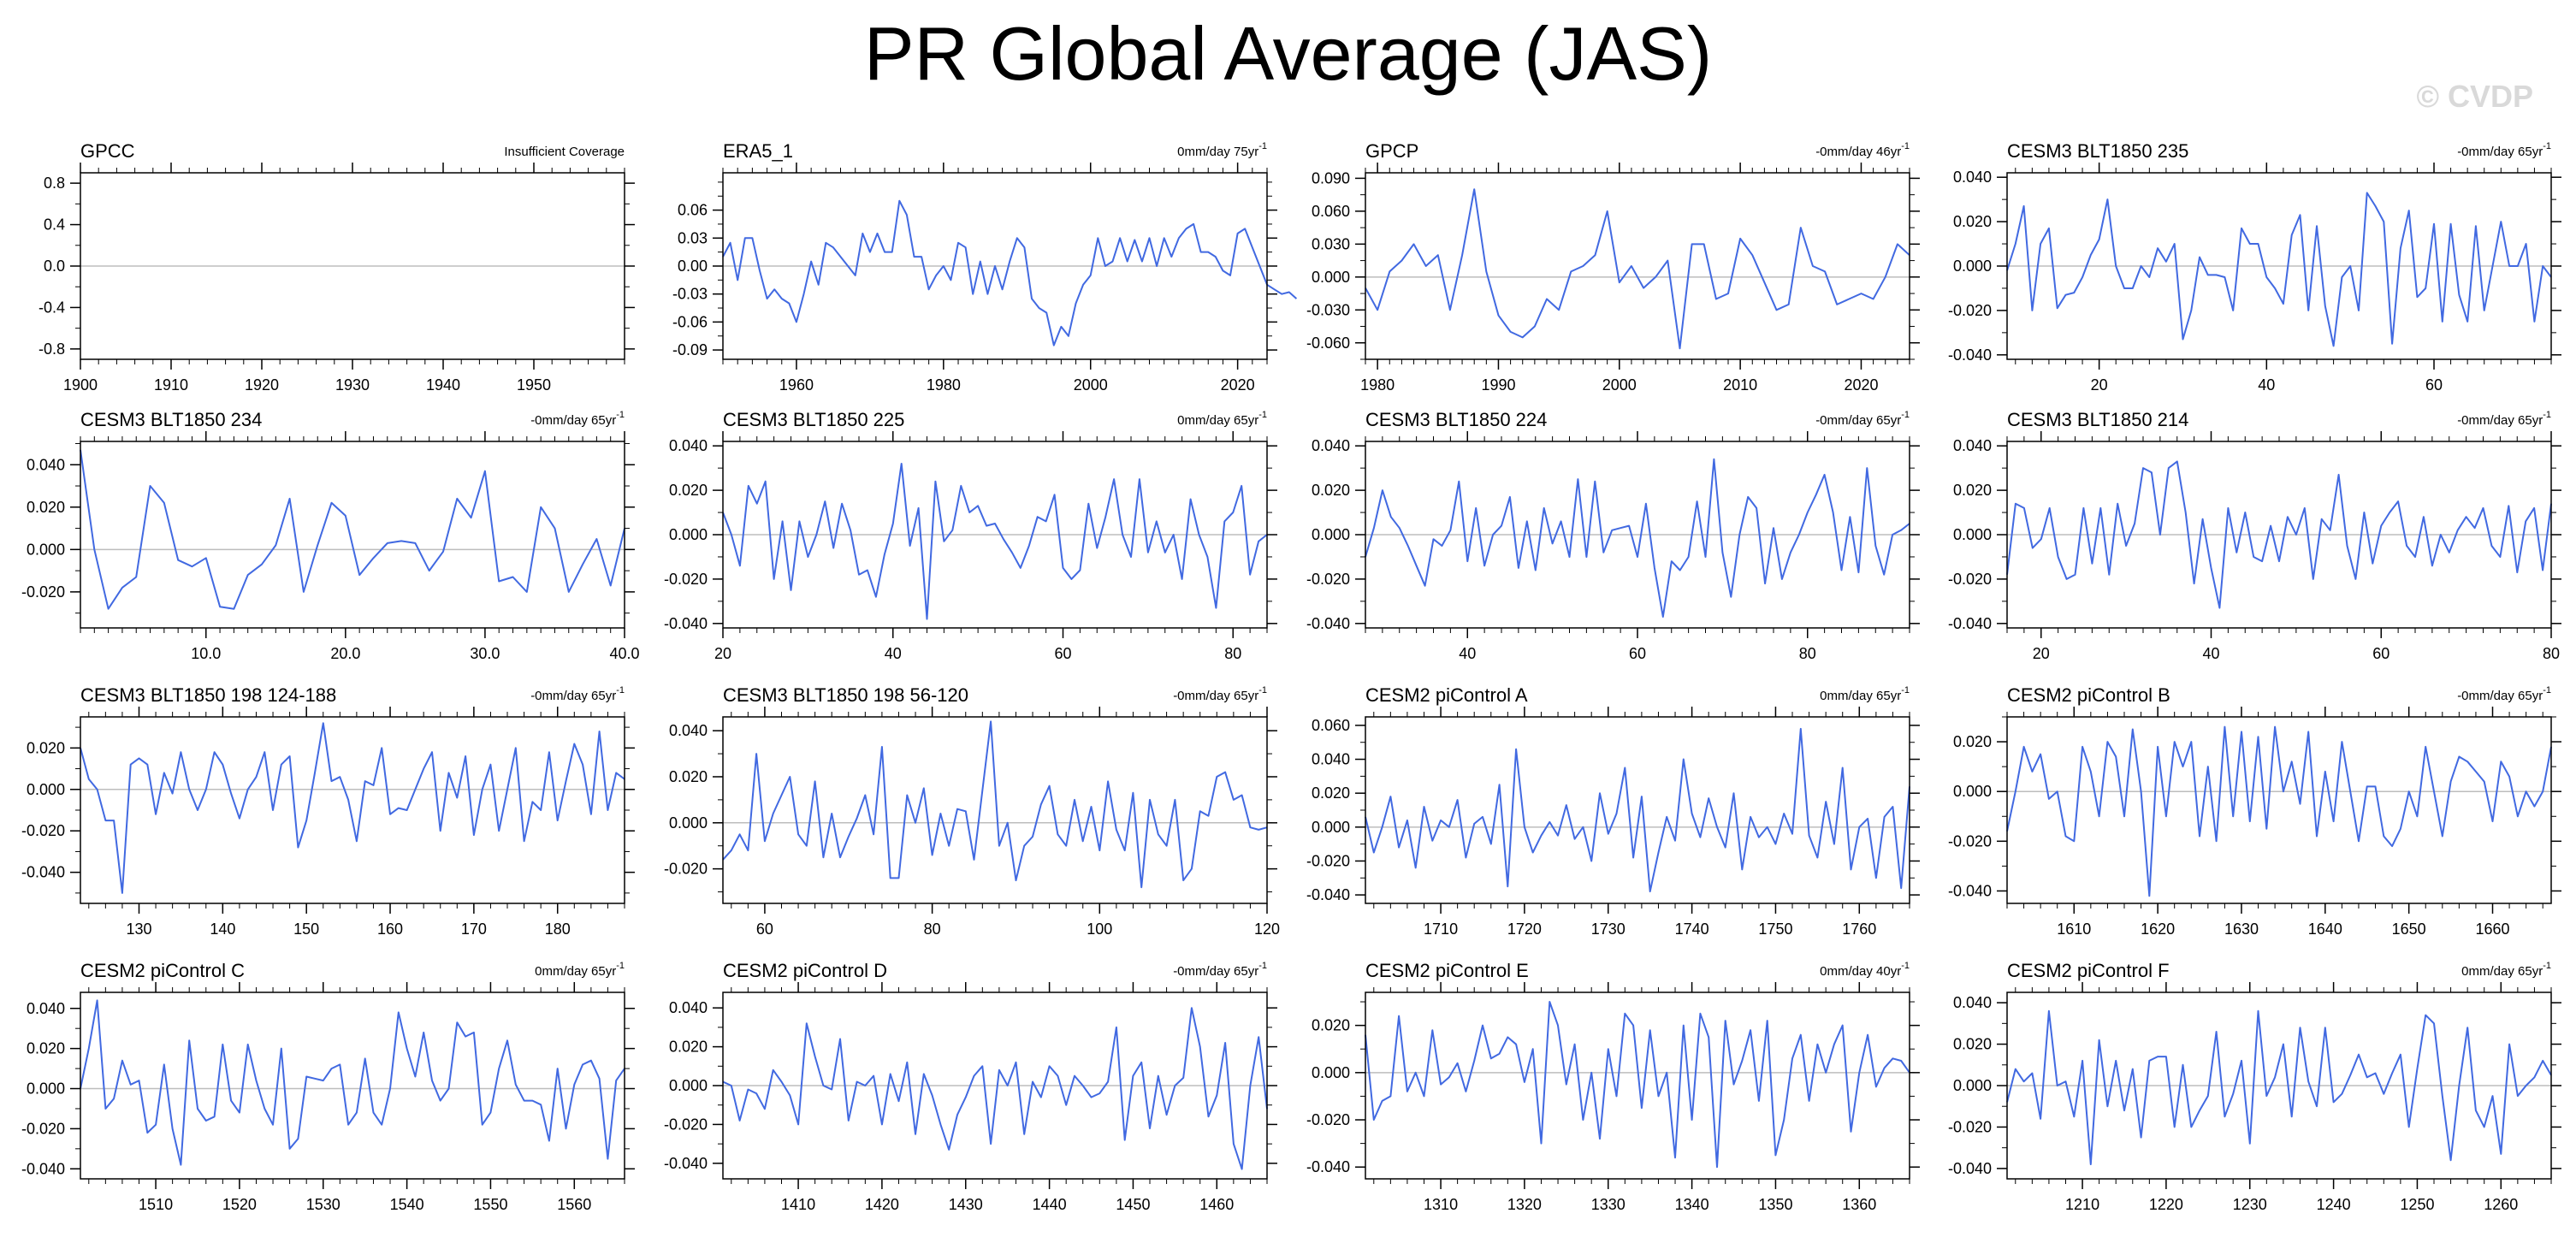 Image resolution: width=2576 pixels, height=1249 pixels. I want to click on x-tick-label: 1930, so click(353, 385).